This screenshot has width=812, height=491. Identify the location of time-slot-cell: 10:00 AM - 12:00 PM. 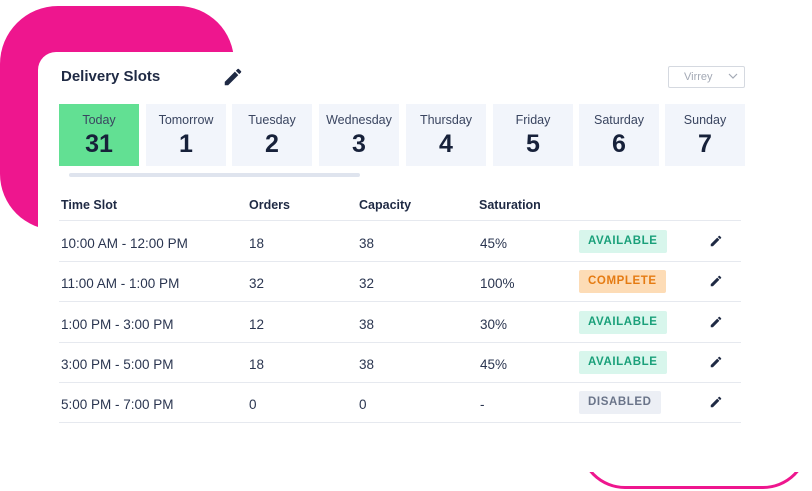
(124, 243).